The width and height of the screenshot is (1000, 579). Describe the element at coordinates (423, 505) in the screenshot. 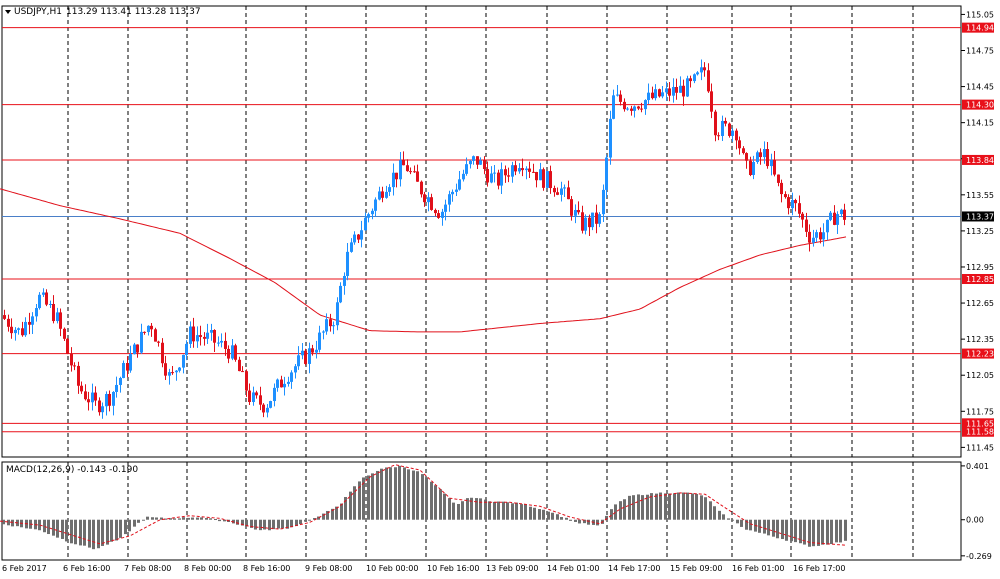

I see `macd-signal-line` at that location.